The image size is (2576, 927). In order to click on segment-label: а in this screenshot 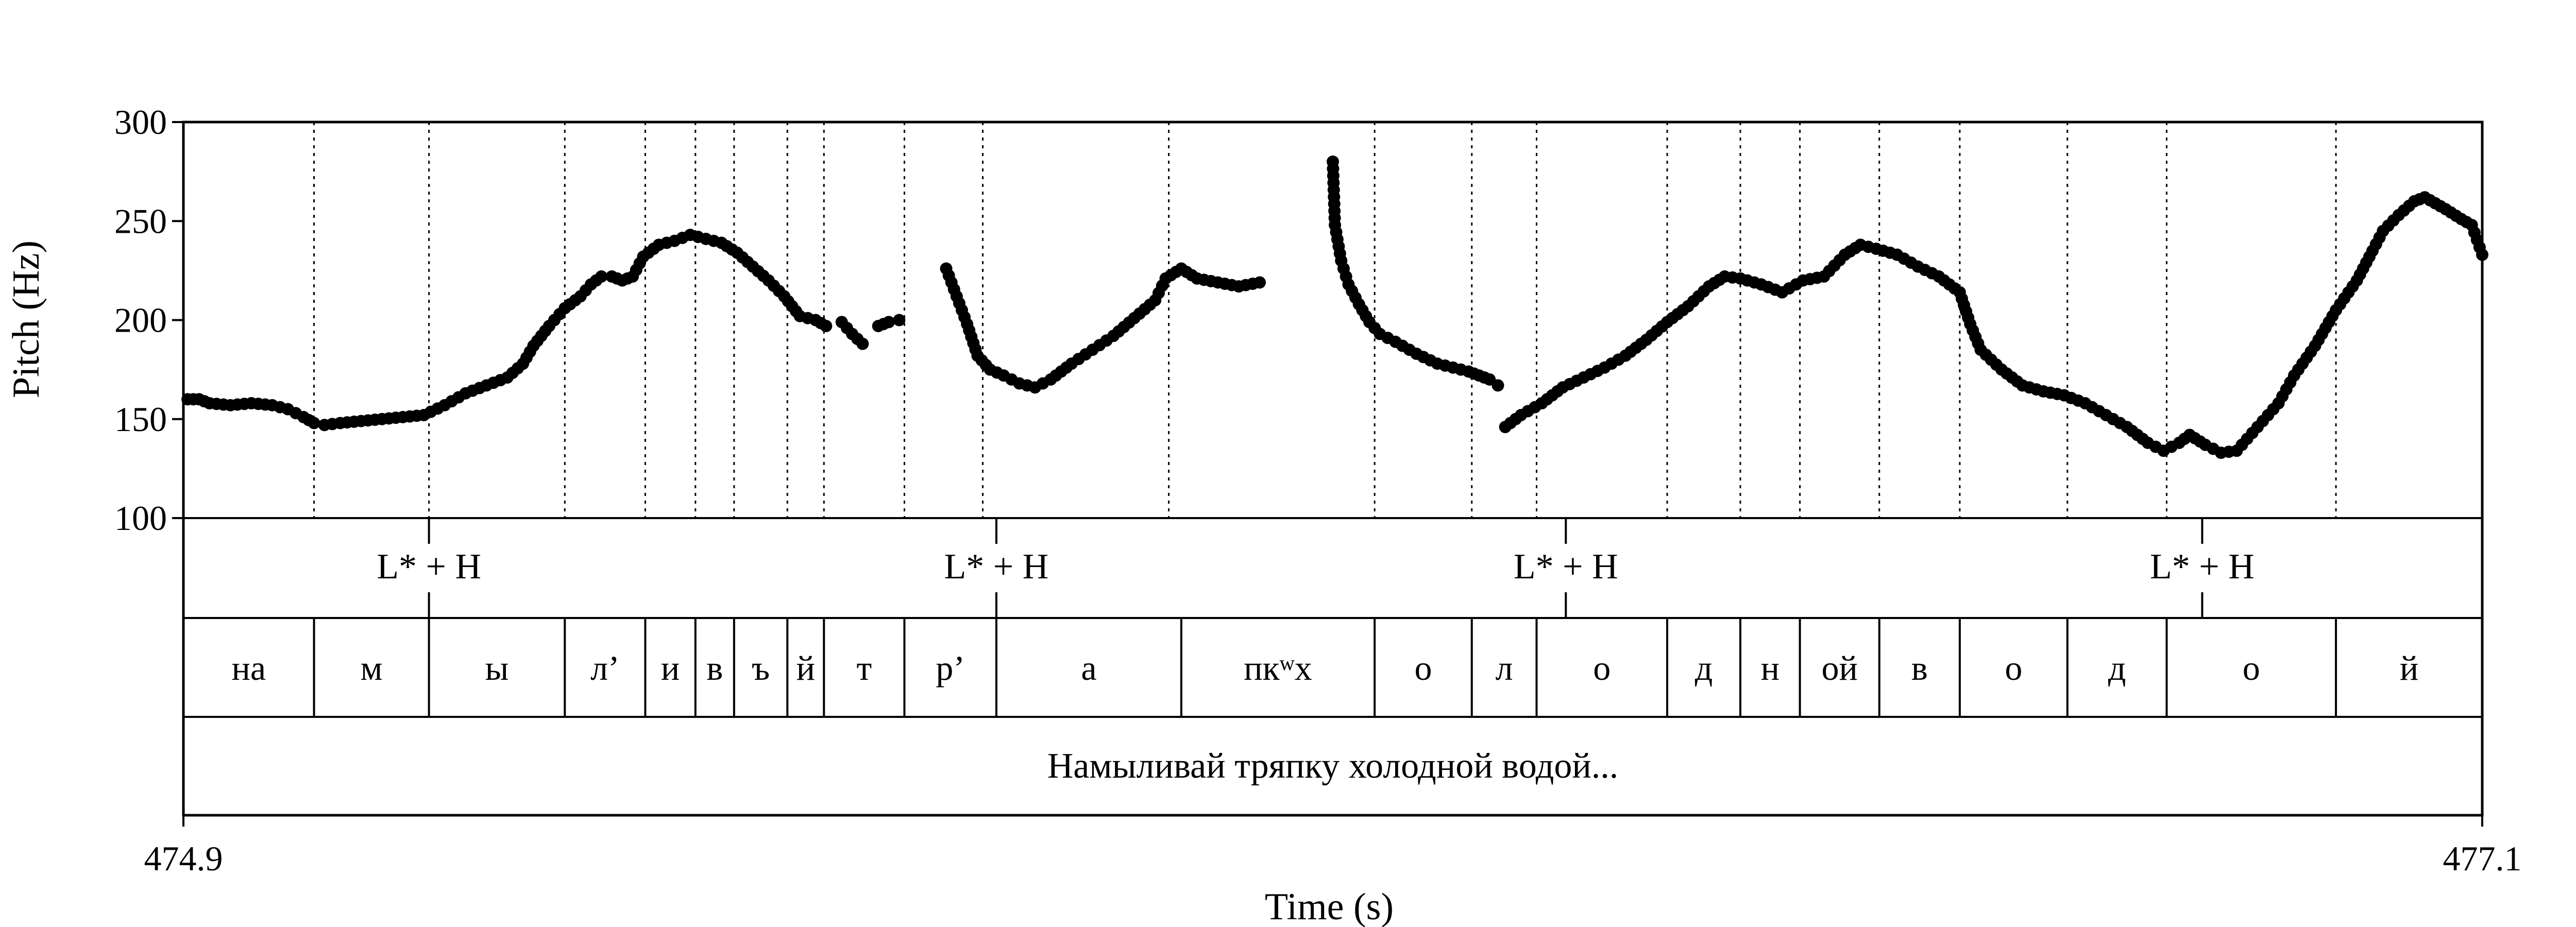, I will do `click(1088, 668)`.